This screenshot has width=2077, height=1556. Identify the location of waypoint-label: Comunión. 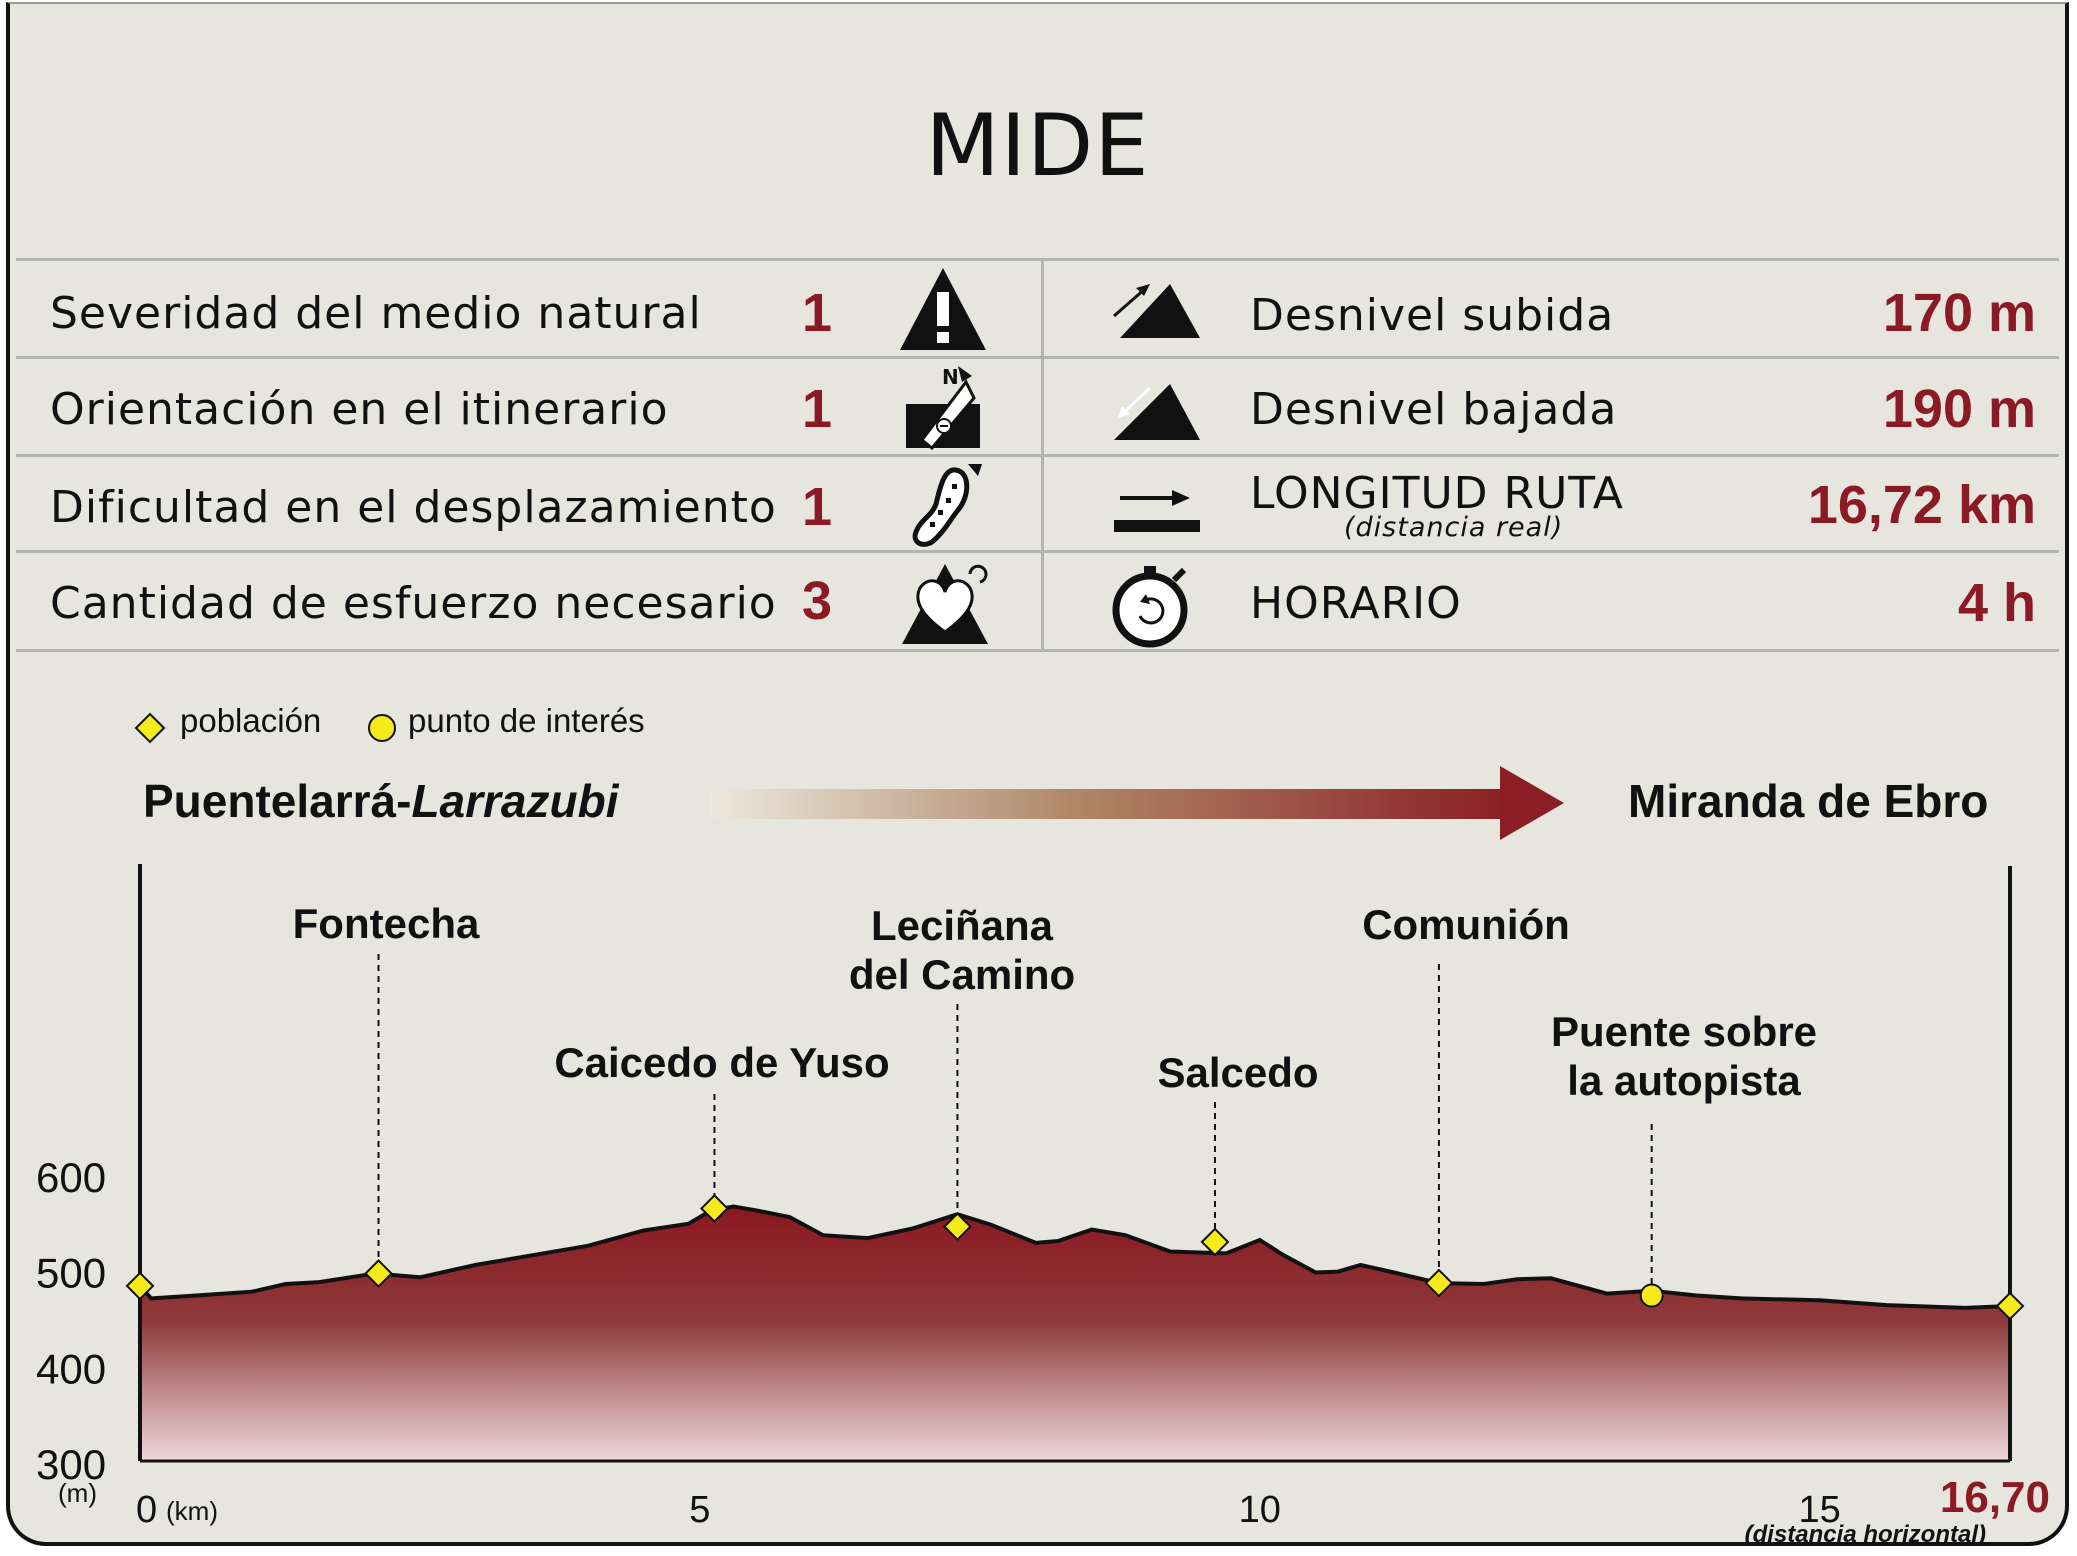
(1466, 924).